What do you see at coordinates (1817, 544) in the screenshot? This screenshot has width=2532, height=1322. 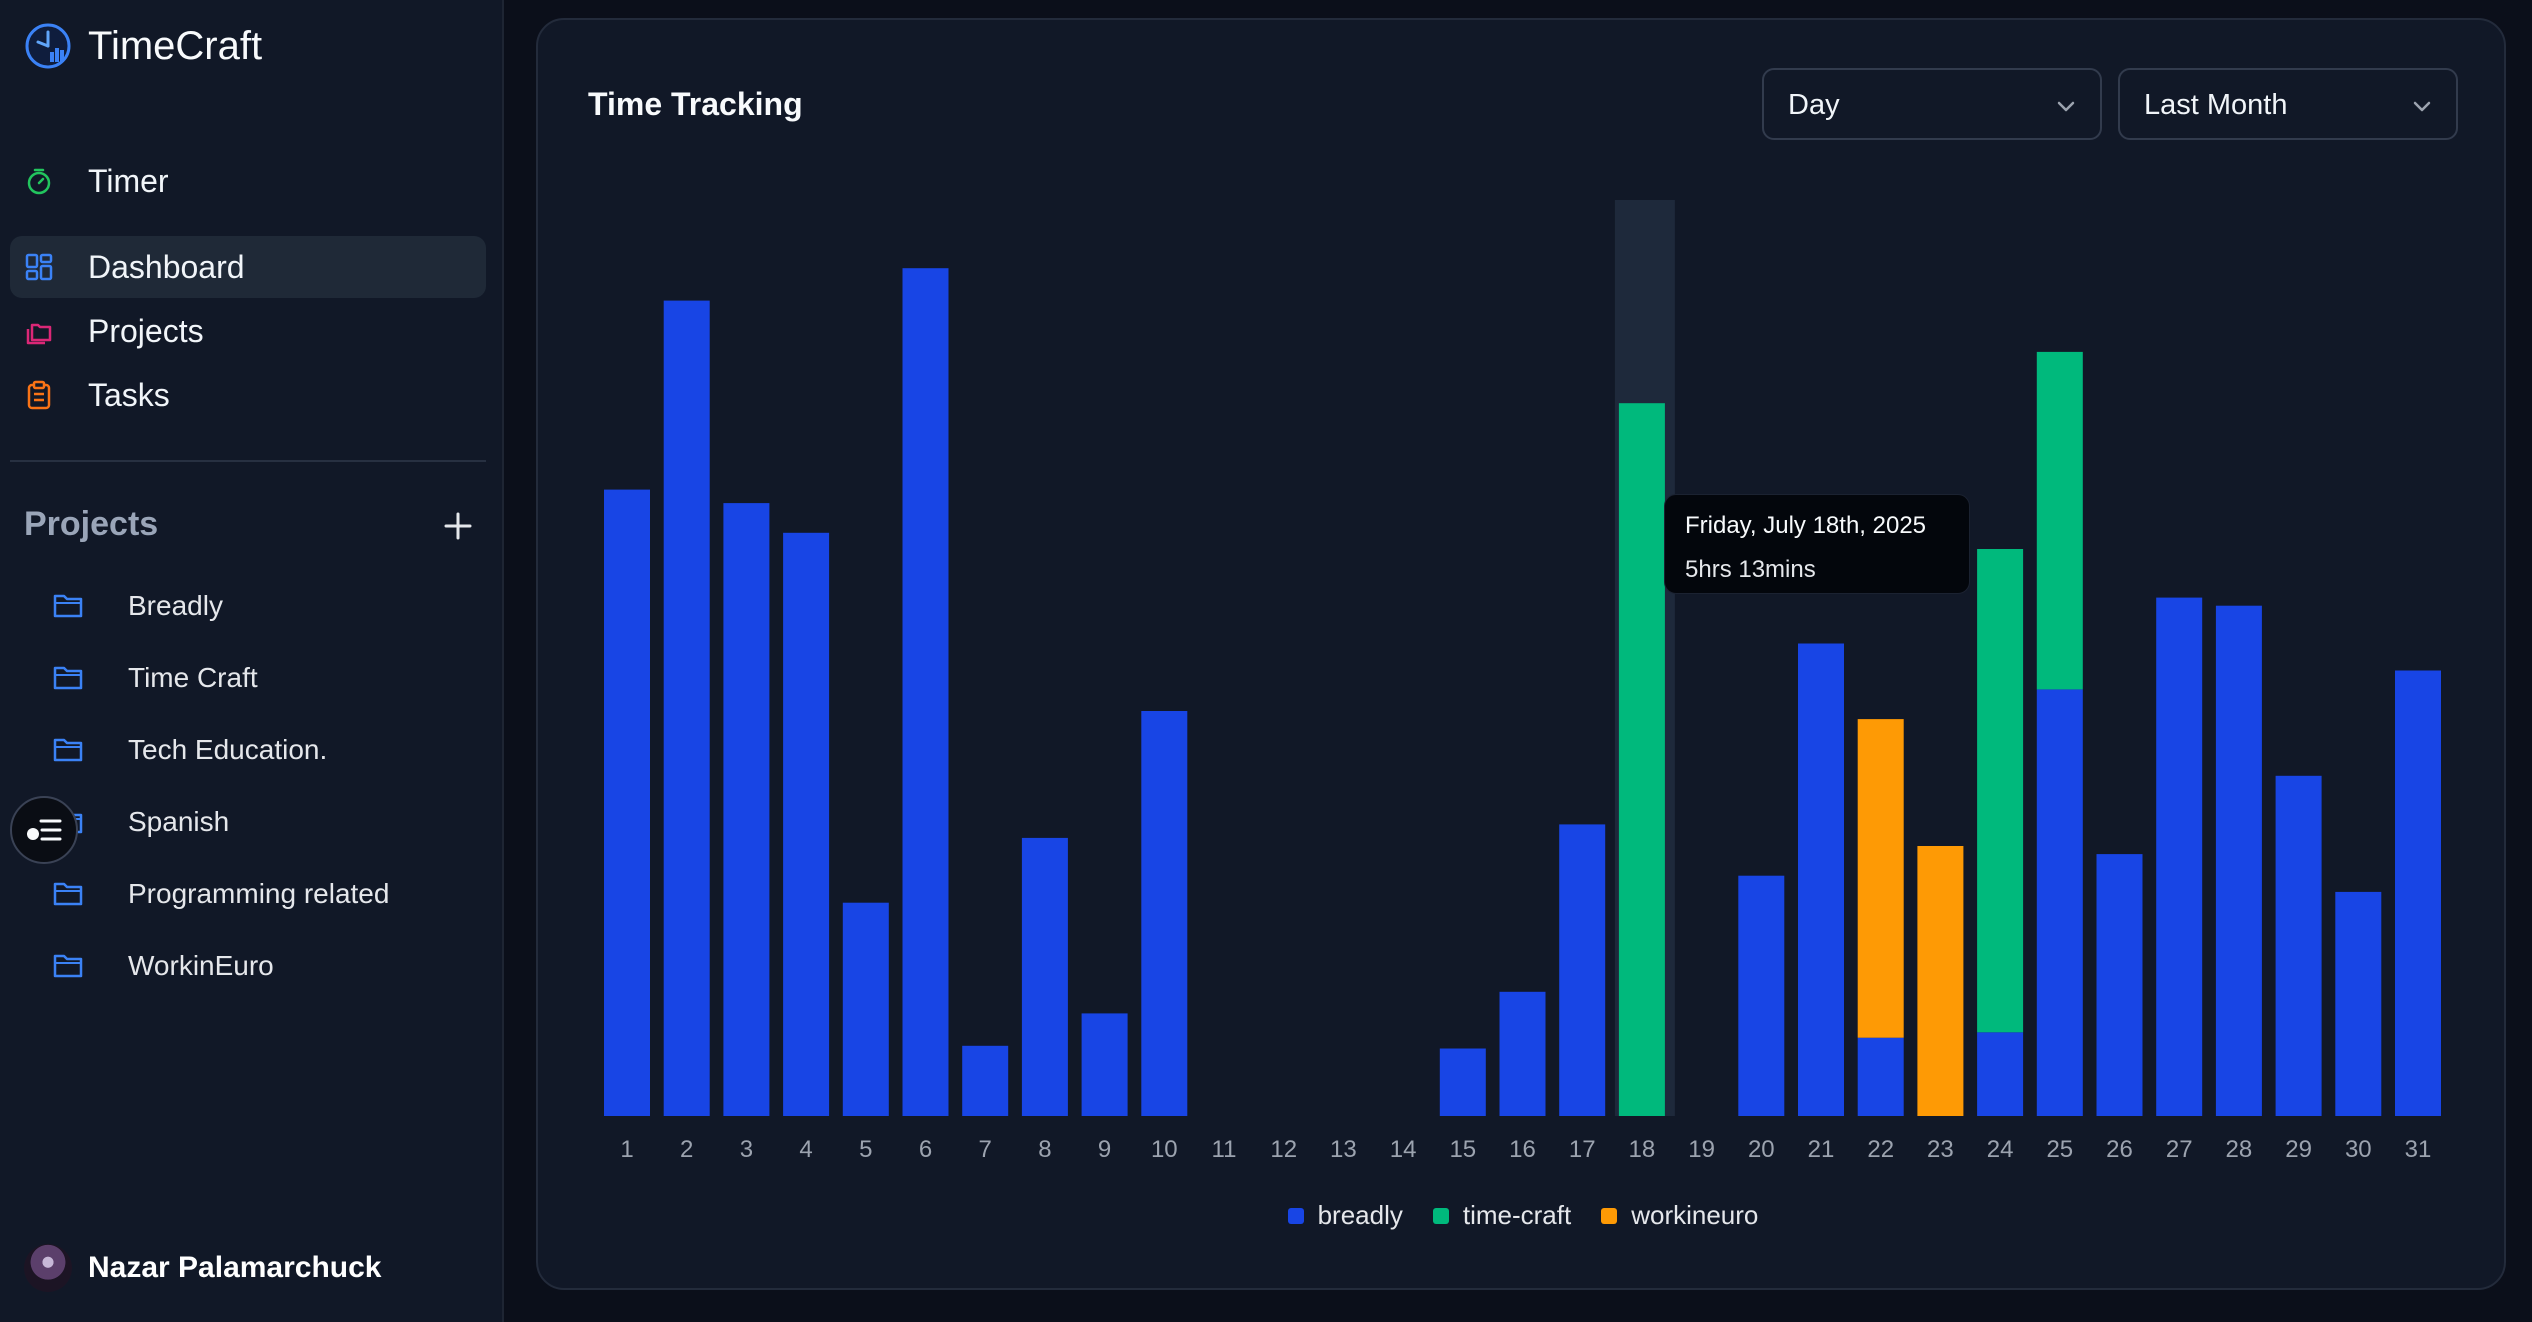 I see `chart-tooltip: Friday, July 18th, 2025 5hrs 13mins` at bounding box center [1817, 544].